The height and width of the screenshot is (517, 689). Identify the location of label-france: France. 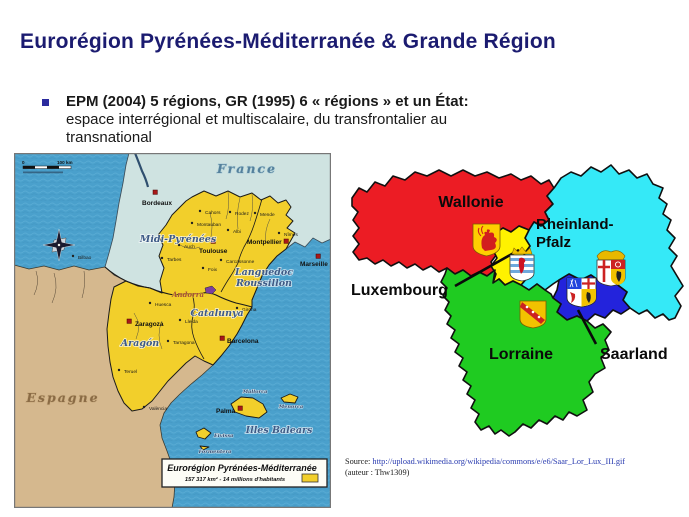
(246, 168).